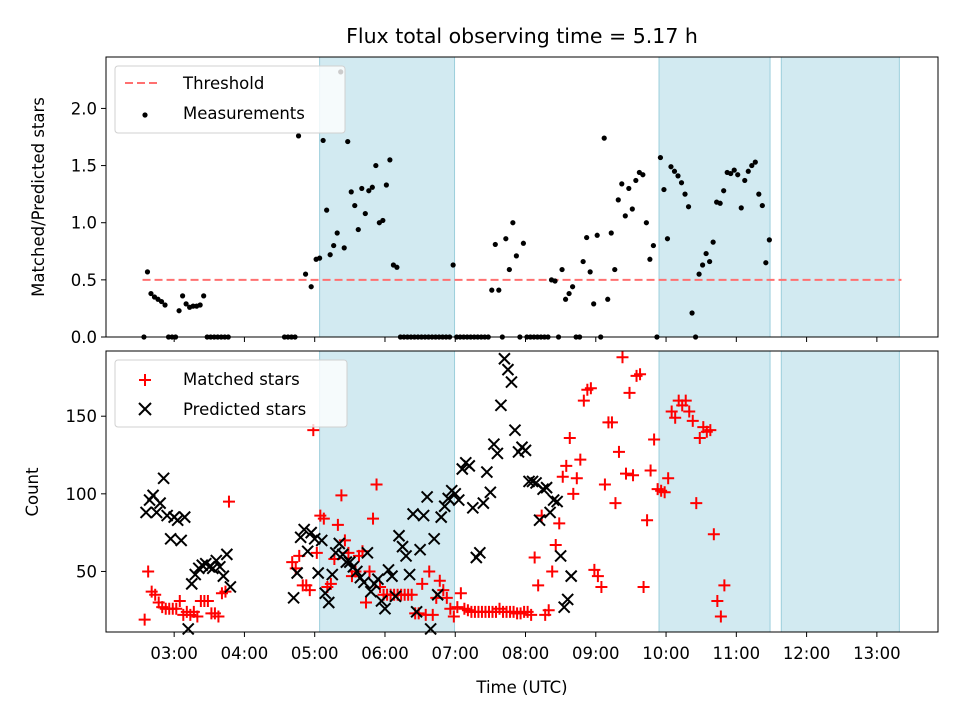  I want to click on predicted-legend-label: Predicted stars, so click(244, 409).